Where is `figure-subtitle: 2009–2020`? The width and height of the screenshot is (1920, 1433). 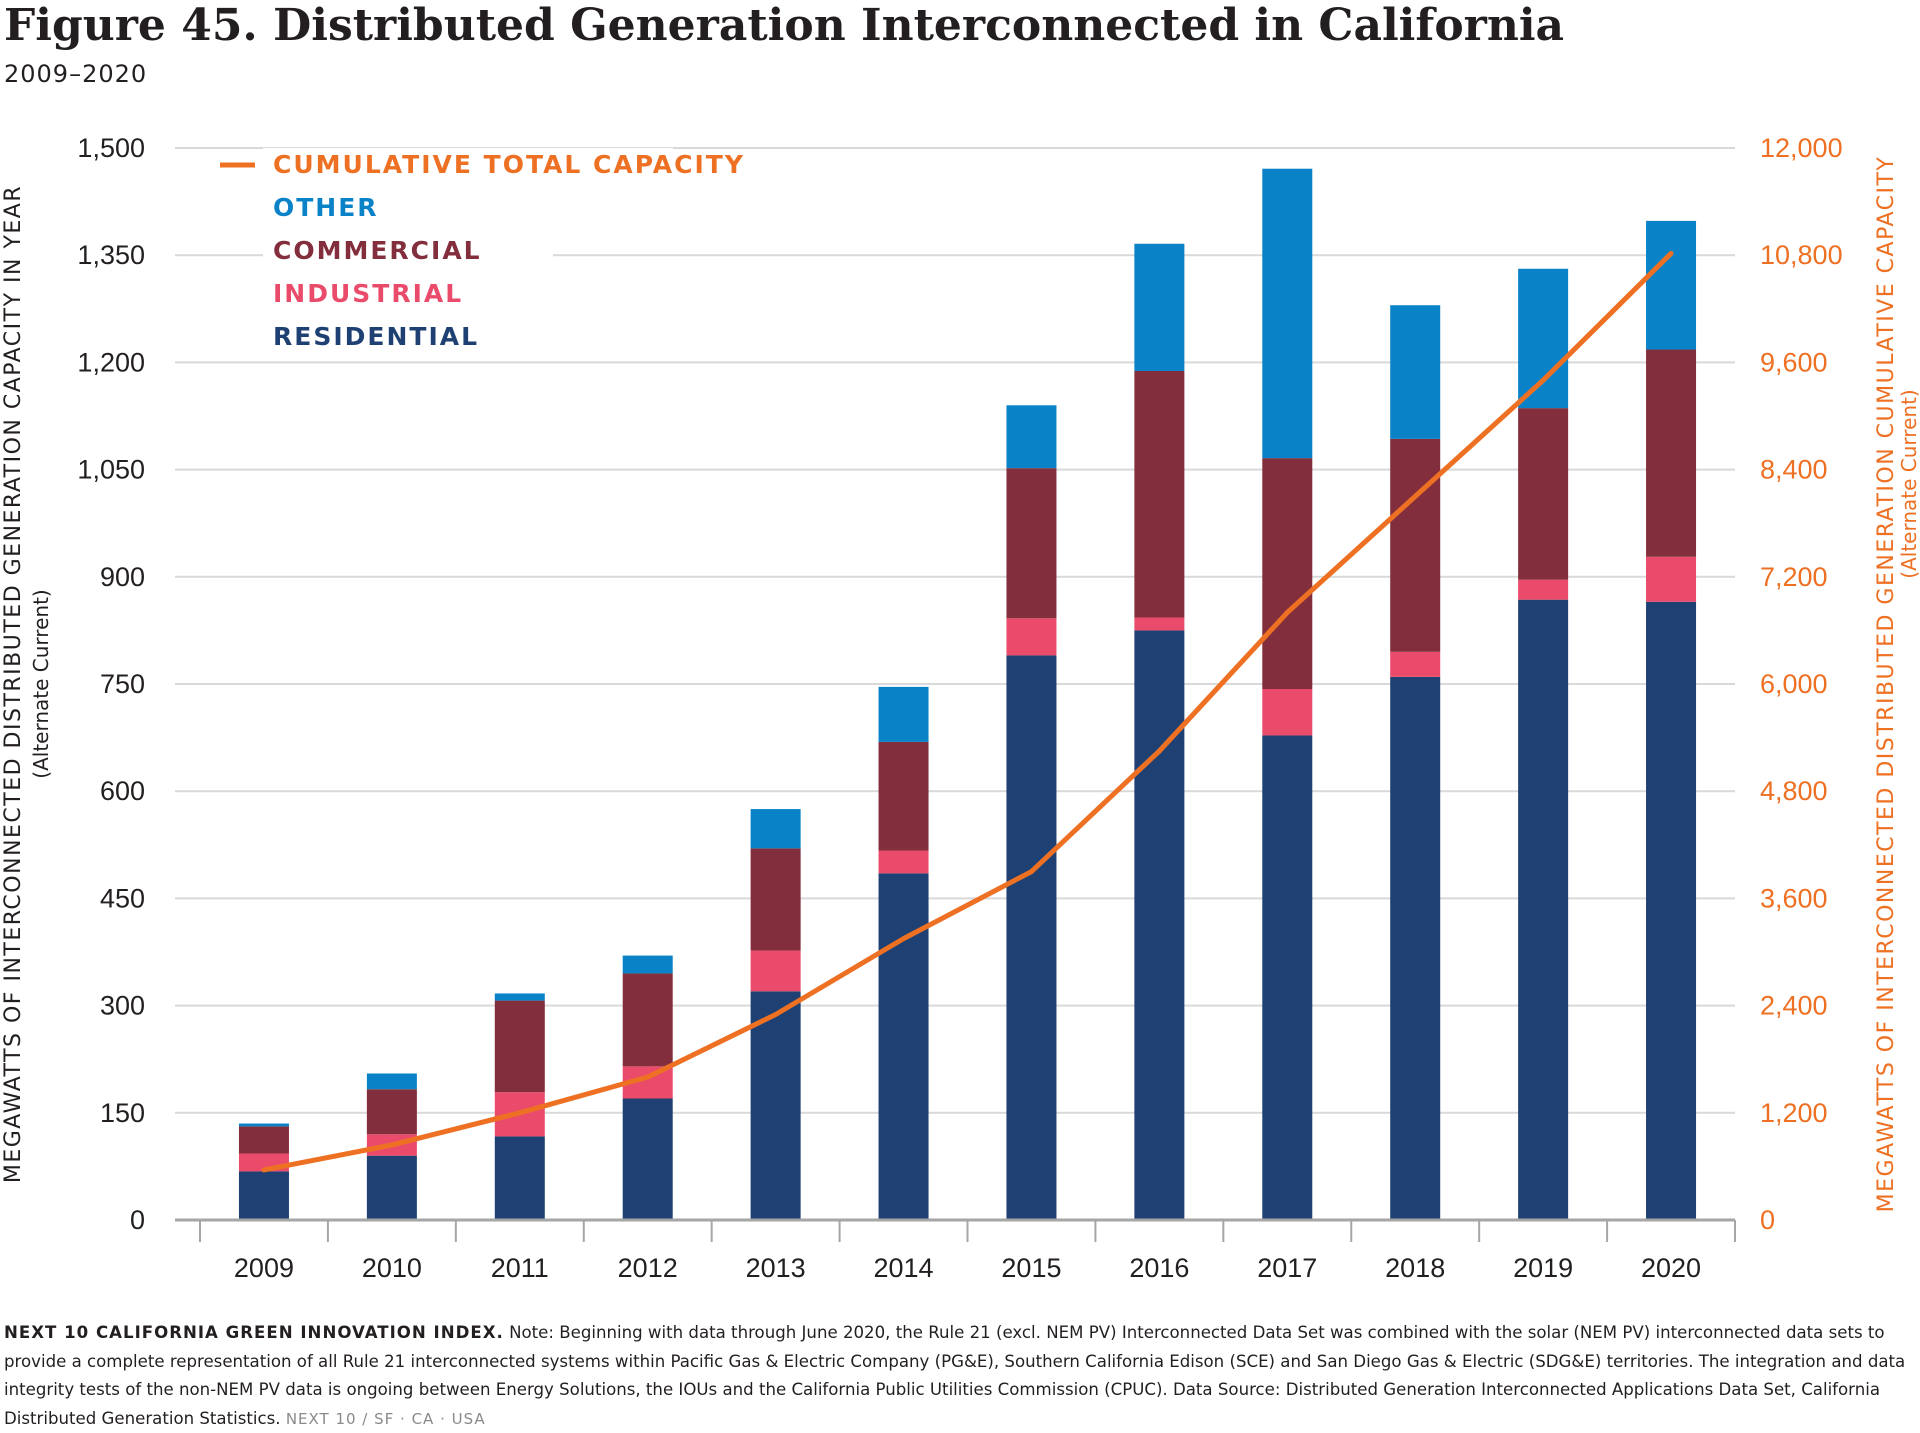
figure-subtitle: 2009–2020 is located at coordinates (76, 74).